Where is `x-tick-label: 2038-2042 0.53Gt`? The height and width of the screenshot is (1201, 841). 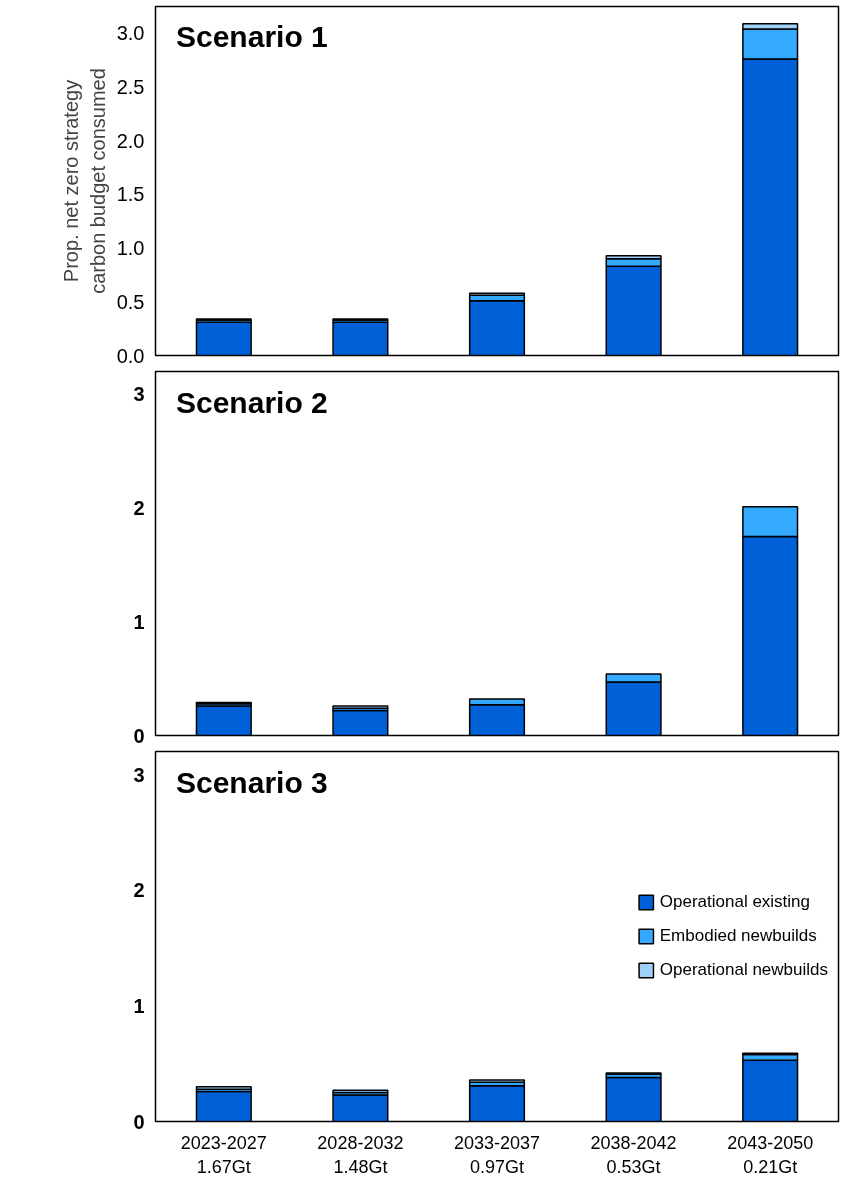 x-tick-label: 2038-2042 0.53Gt is located at coordinates (633, 1154).